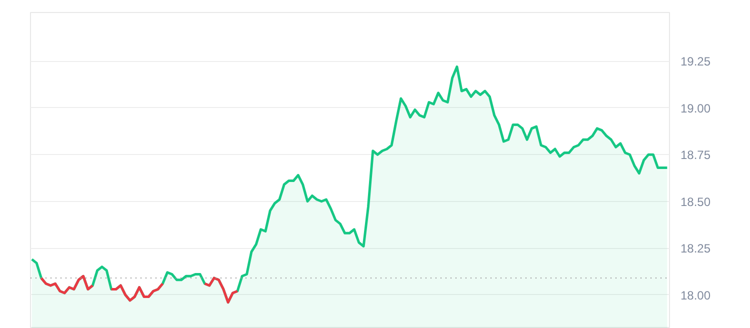 The height and width of the screenshot is (328, 750). Describe the element at coordinates (695, 61) in the screenshot. I see `y-tick-label: 19.25` at that location.